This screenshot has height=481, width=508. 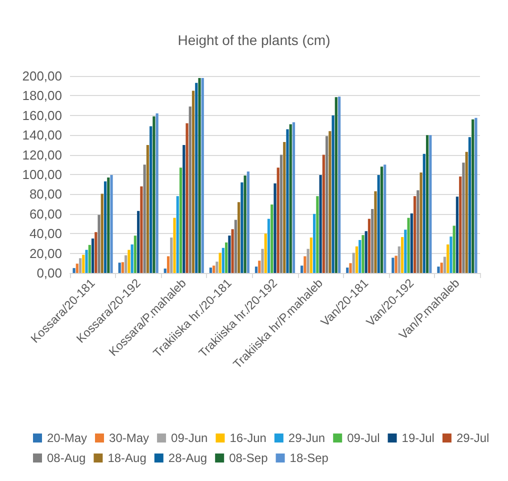 I want to click on y-tick-label: 60,00, so click(x=45, y=214).